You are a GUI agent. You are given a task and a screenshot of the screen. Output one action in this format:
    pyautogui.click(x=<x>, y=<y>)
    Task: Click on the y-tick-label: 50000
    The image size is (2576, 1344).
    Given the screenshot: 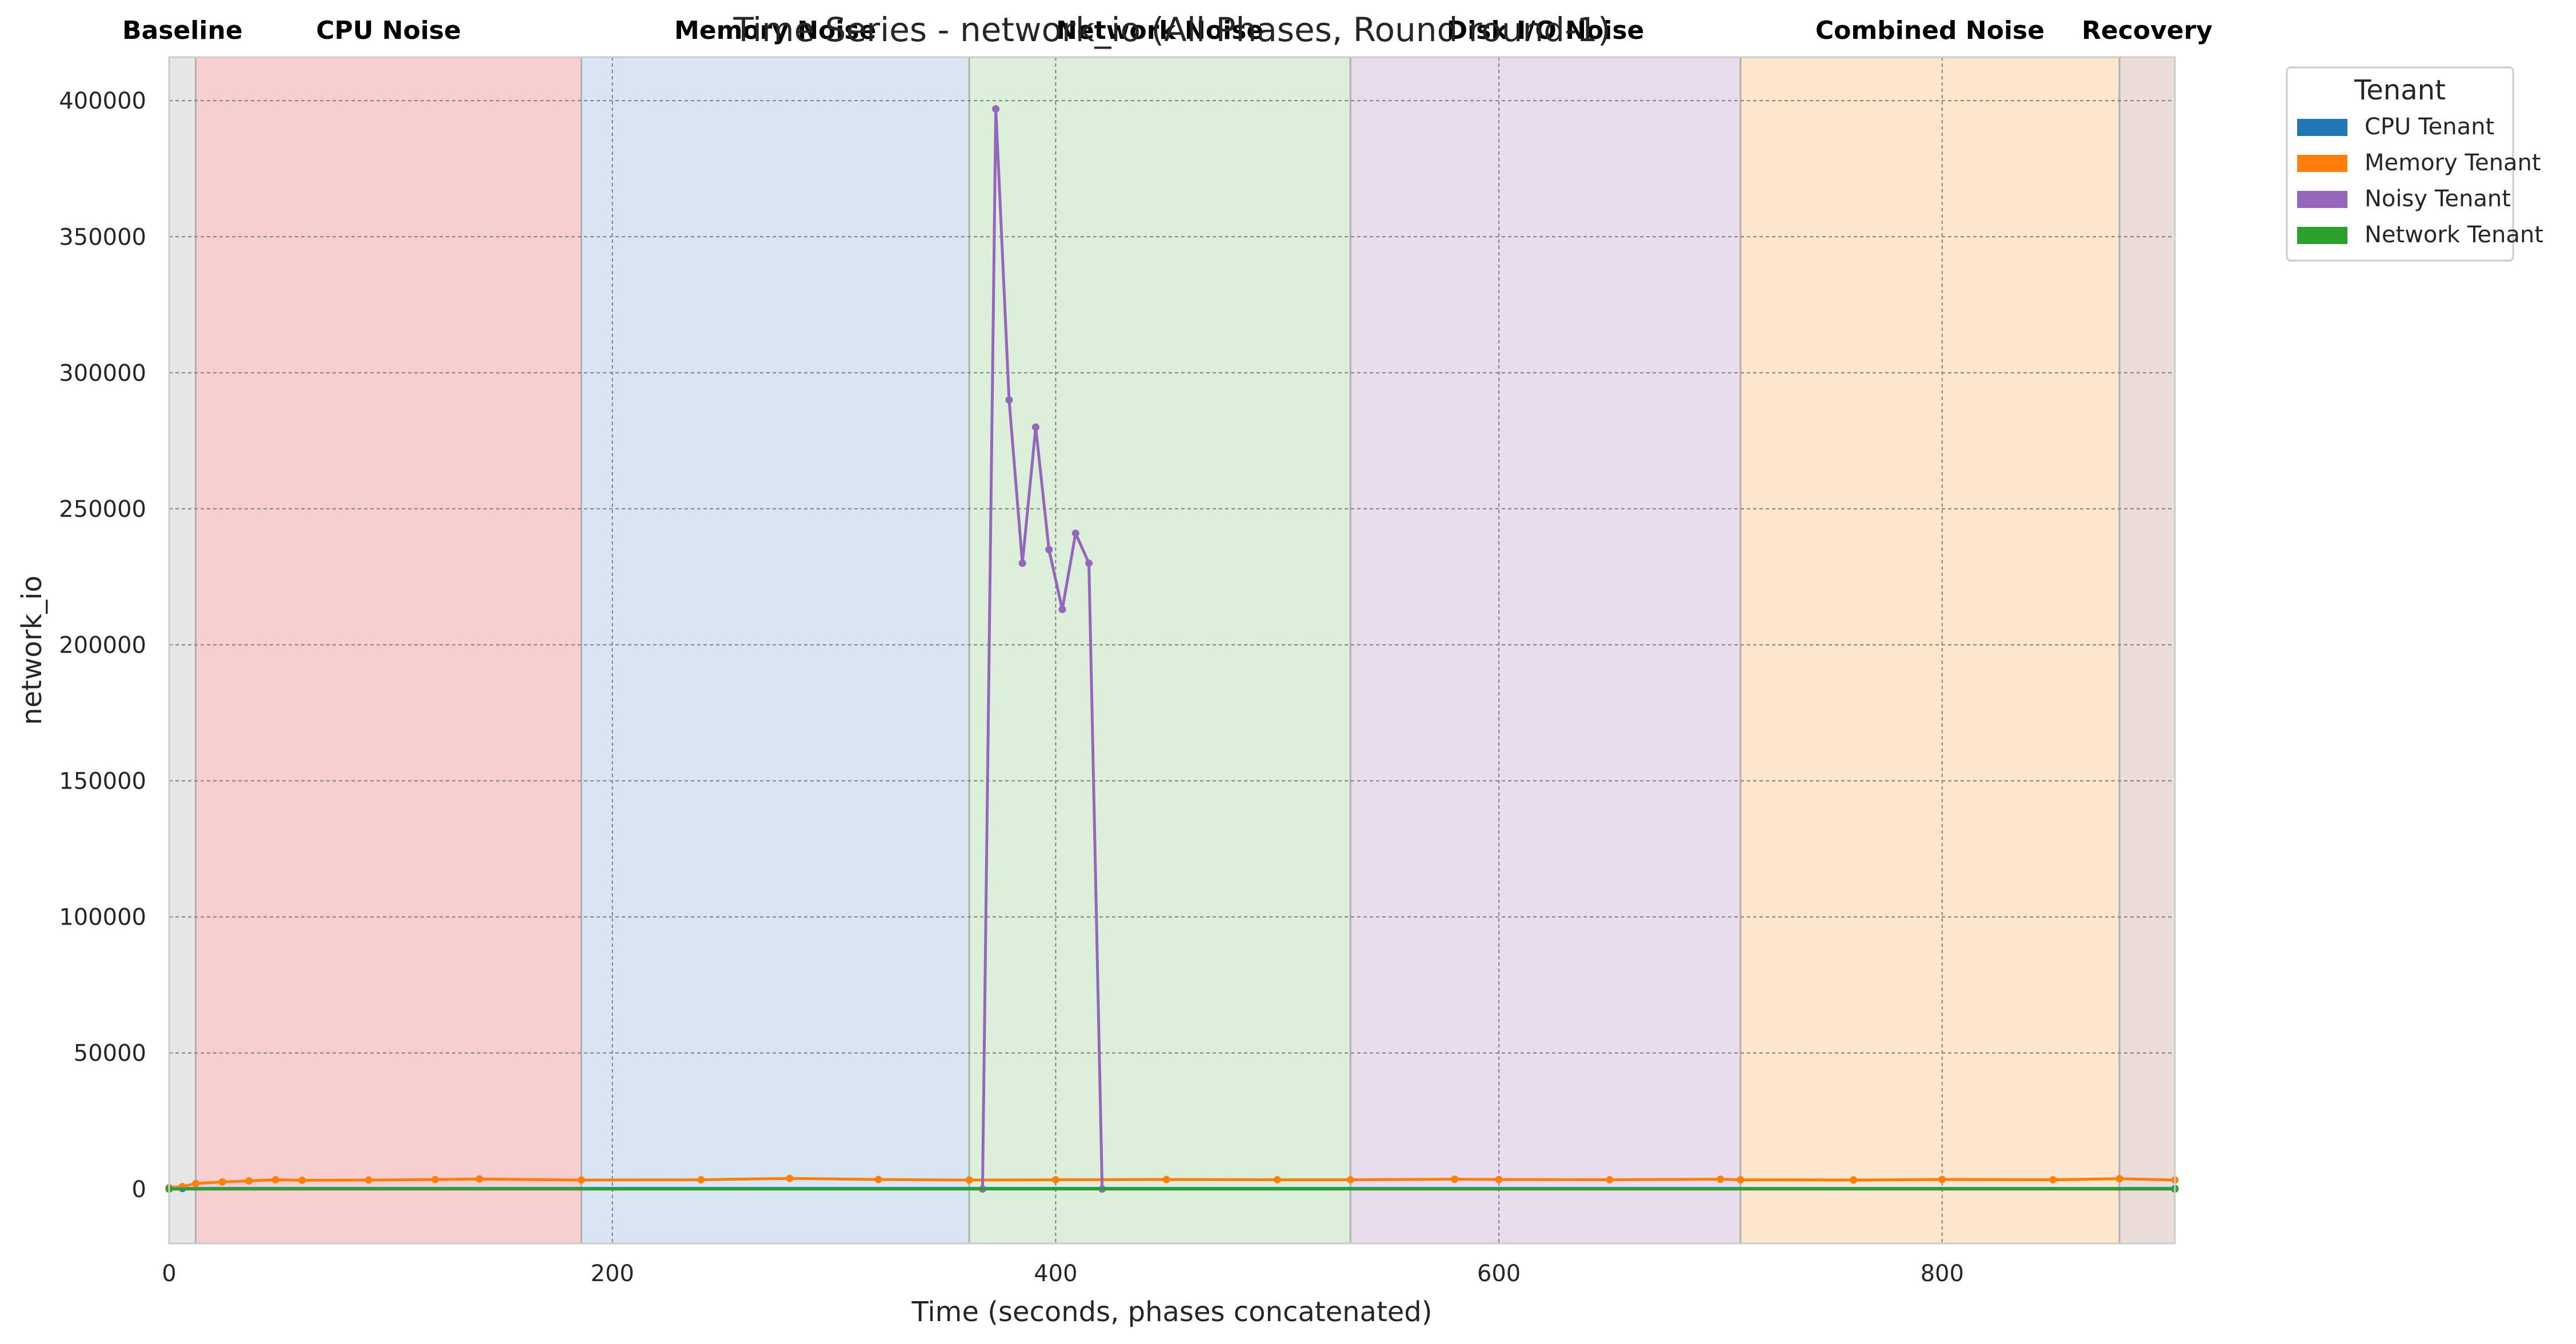 What is the action you would take?
    pyautogui.click(x=110, y=1054)
    